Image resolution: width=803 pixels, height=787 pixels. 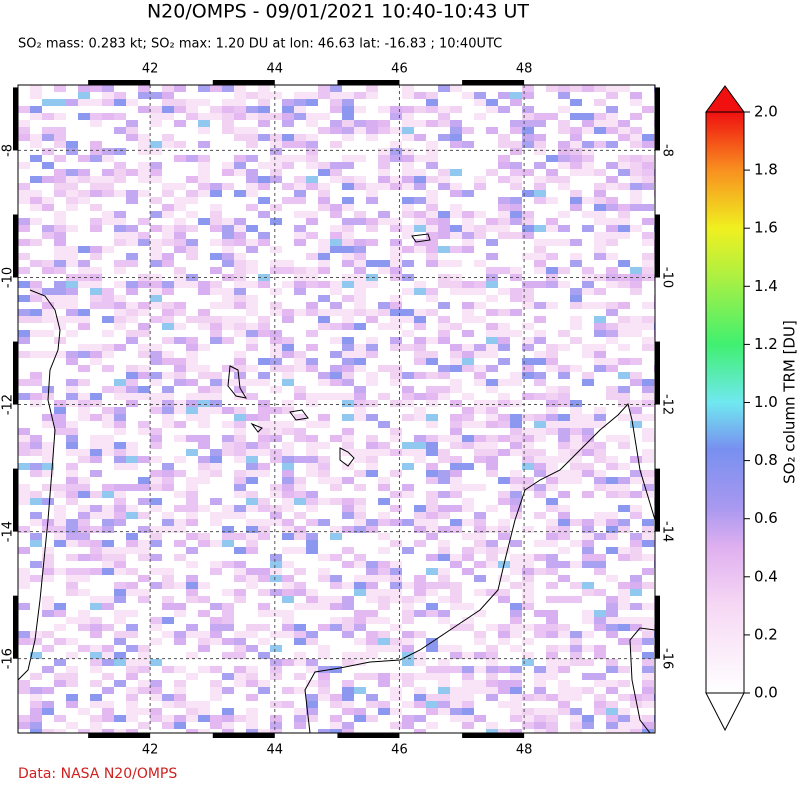 What do you see at coordinates (15, 119) in the screenshot?
I see `tick-bar` at bounding box center [15, 119].